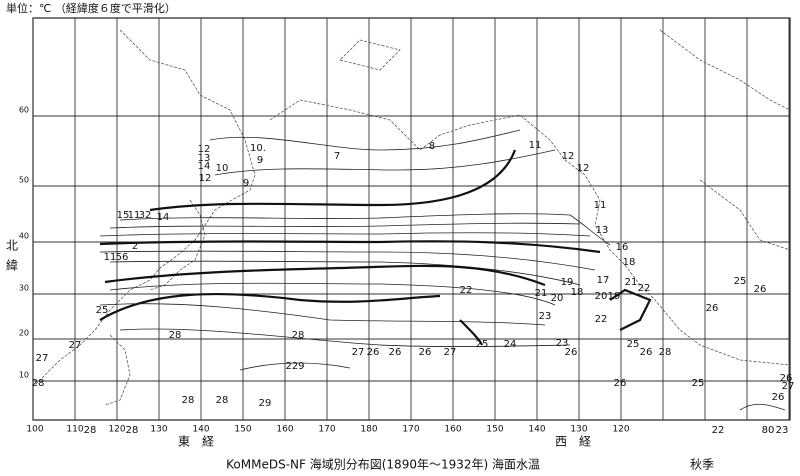 The image size is (800, 476). What do you see at coordinates (768, 430) in the screenshot?
I see `isotherm-label: 80` at bounding box center [768, 430].